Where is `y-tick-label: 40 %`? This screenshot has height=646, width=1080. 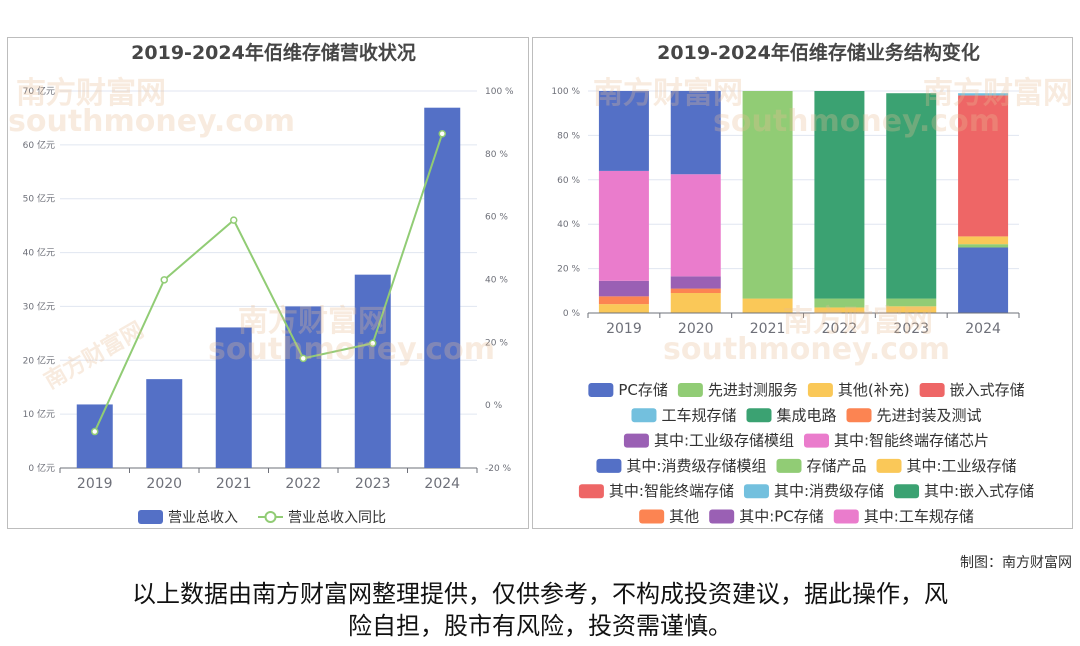
y-tick-label: 40 % is located at coordinates (568, 225).